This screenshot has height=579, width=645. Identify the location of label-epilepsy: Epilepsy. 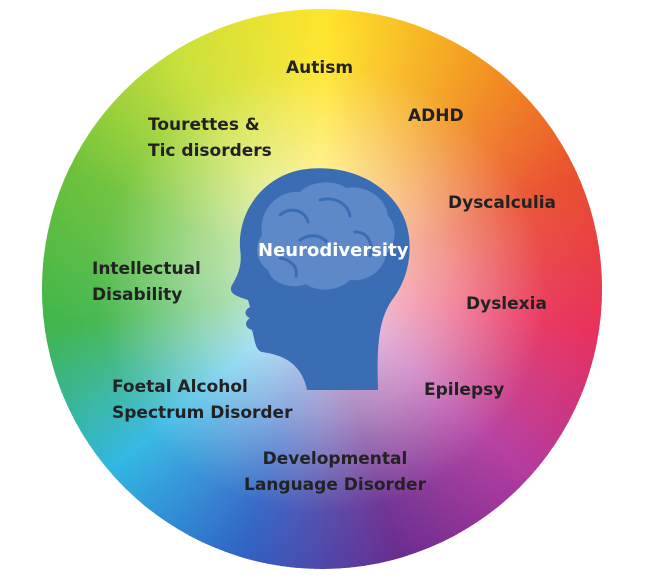
(464, 390).